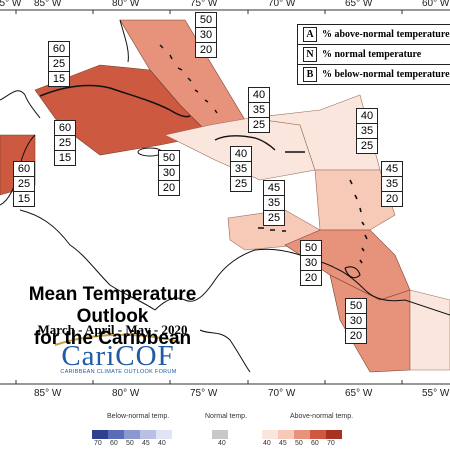 Image resolution: width=450 pixels, height=450 pixels. Describe the element at coordinates (436, 4) in the screenshot. I see `lon-label: 60° W` at that location.